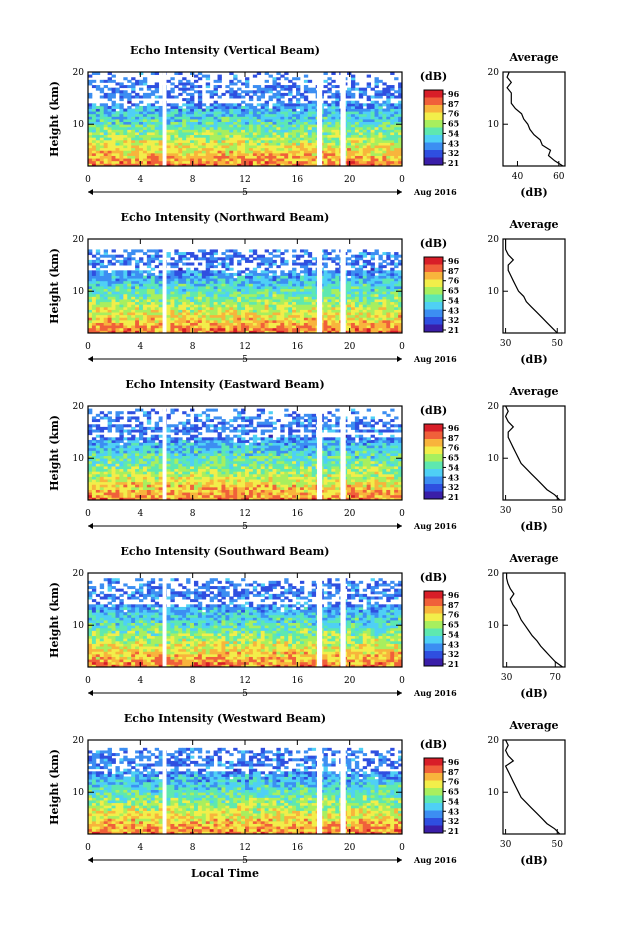 This screenshot has width=620, height=933. What do you see at coordinates (535, 119) in the screenshot?
I see `average-profile-line` at bounding box center [535, 119].